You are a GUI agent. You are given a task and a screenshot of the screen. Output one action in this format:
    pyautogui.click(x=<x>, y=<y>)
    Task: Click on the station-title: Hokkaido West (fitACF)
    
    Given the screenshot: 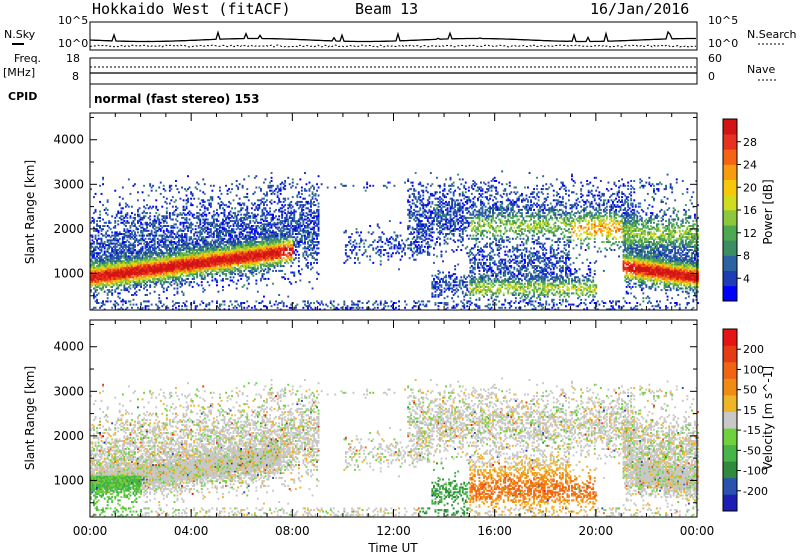 What is the action you would take?
    pyautogui.click(x=191, y=9)
    